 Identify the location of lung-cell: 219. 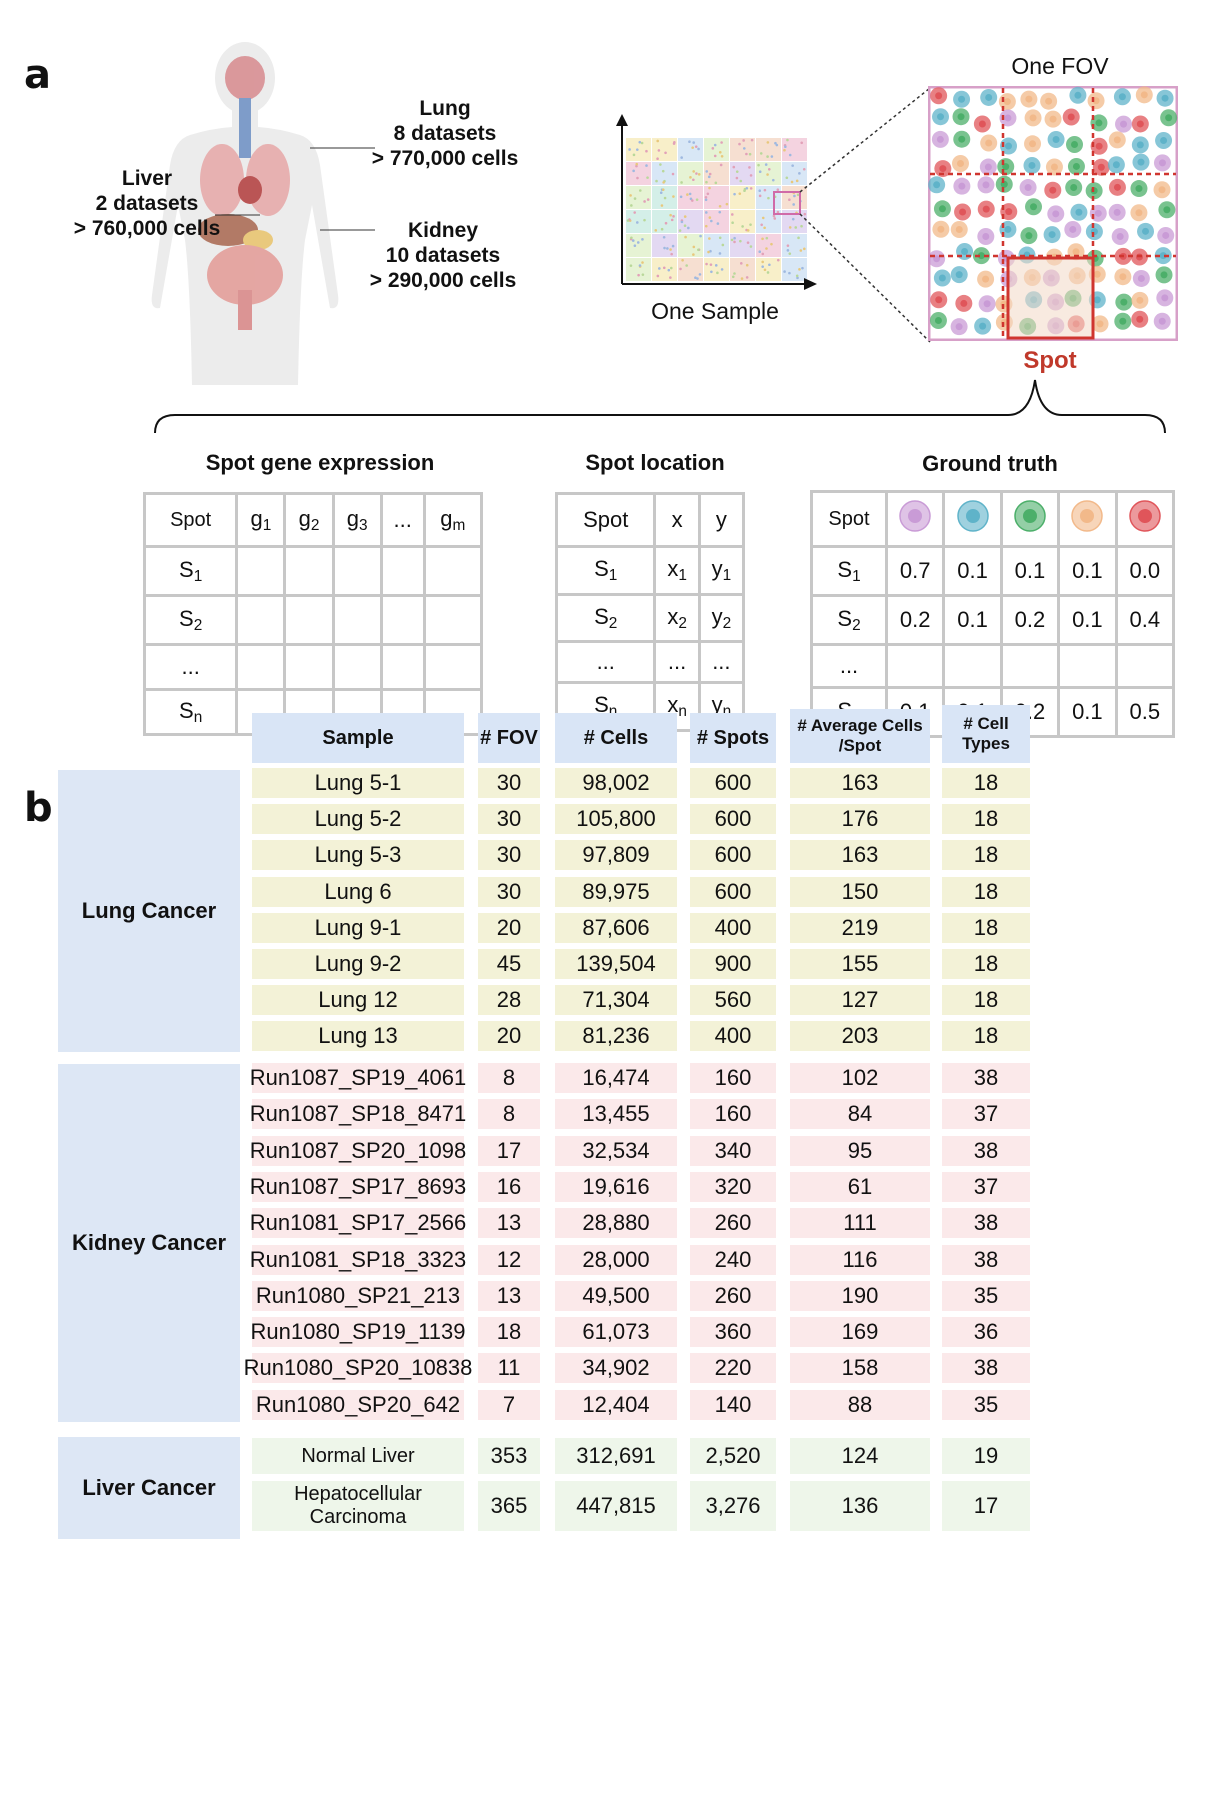
(860, 927).